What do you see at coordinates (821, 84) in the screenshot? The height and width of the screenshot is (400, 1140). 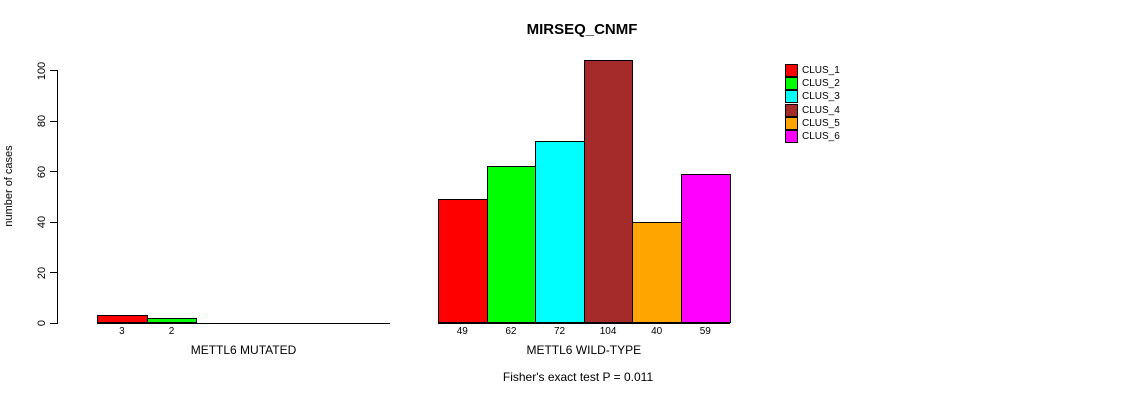 I see `legend-item-label: CLUS_2` at bounding box center [821, 84].